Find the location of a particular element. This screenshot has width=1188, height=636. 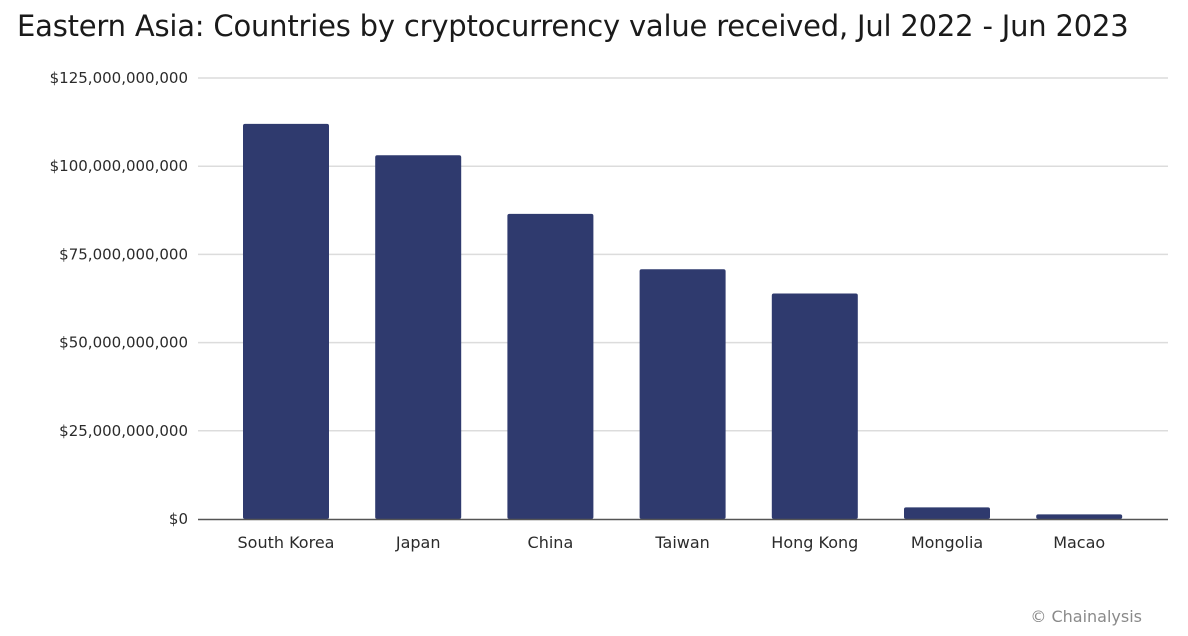

x-tick-label: Macao is located at coordinates (1079, 542).